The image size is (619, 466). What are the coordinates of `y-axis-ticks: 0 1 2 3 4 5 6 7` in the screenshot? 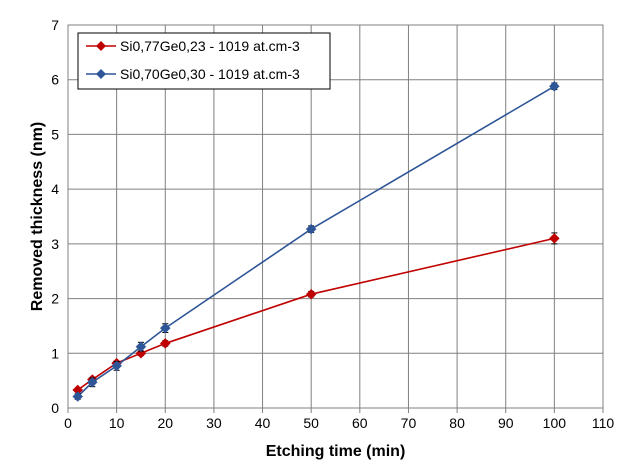 It's located at (55, 216).